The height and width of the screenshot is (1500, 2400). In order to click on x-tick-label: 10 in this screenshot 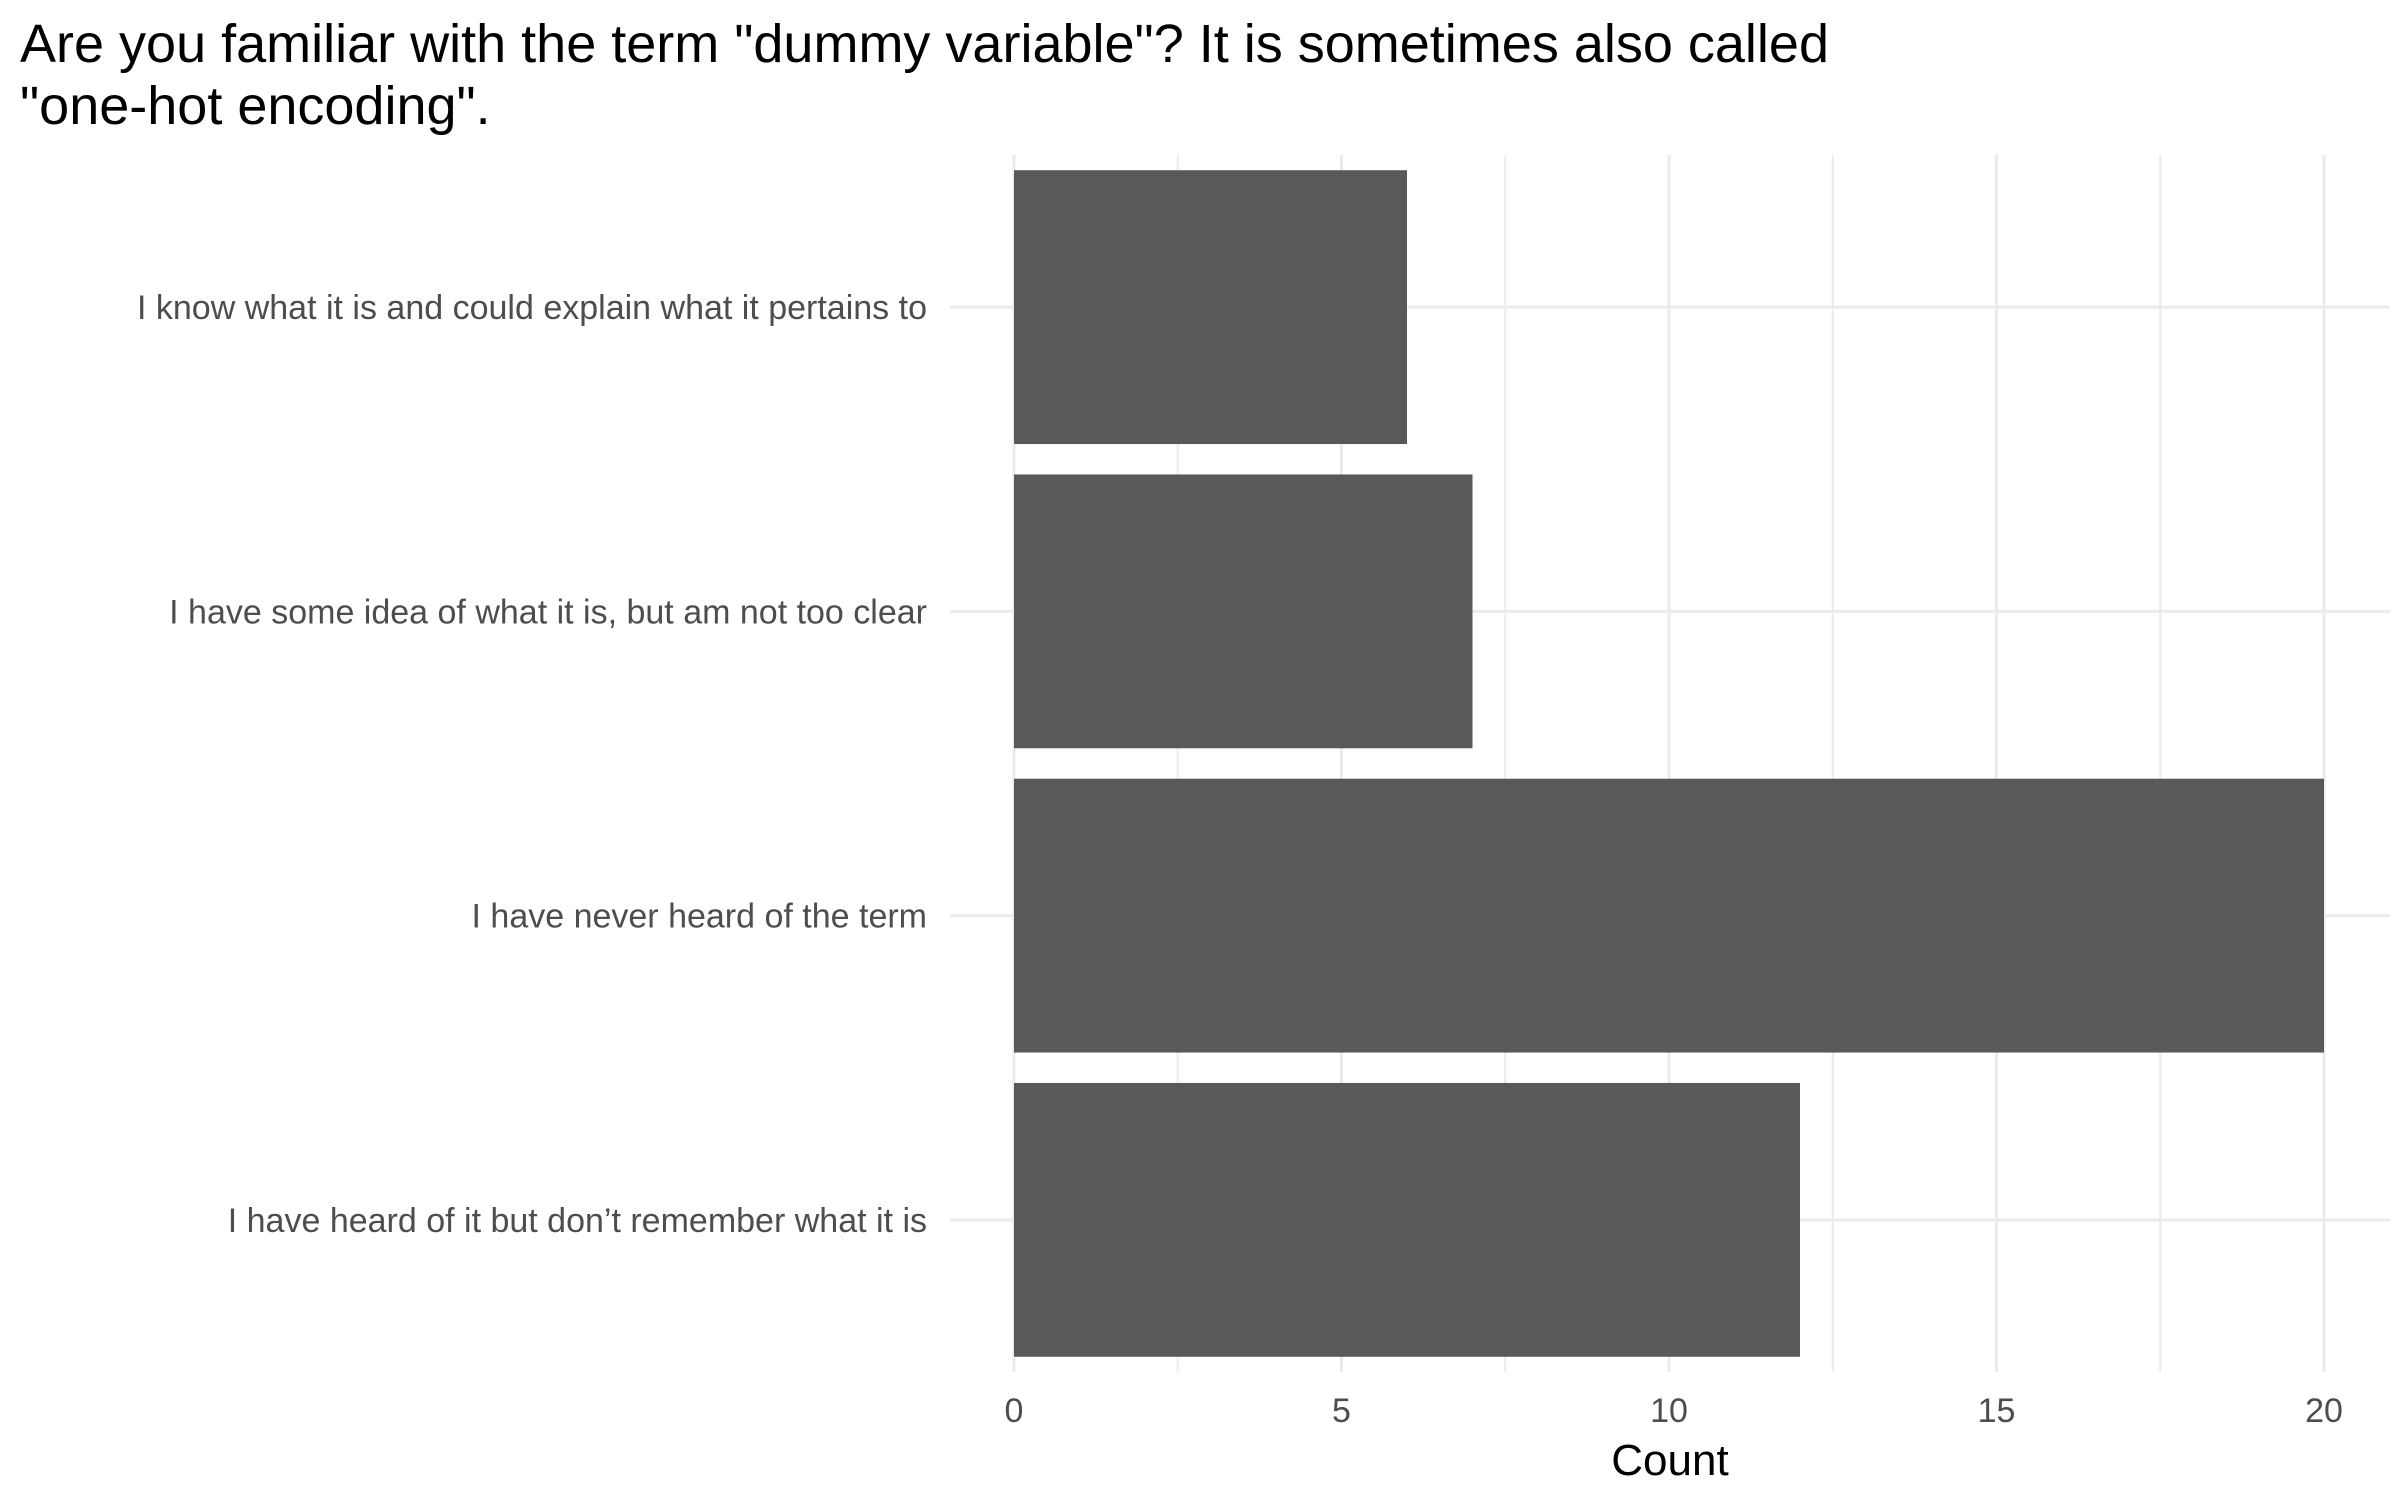, I will do `click(1669, 1411)`.